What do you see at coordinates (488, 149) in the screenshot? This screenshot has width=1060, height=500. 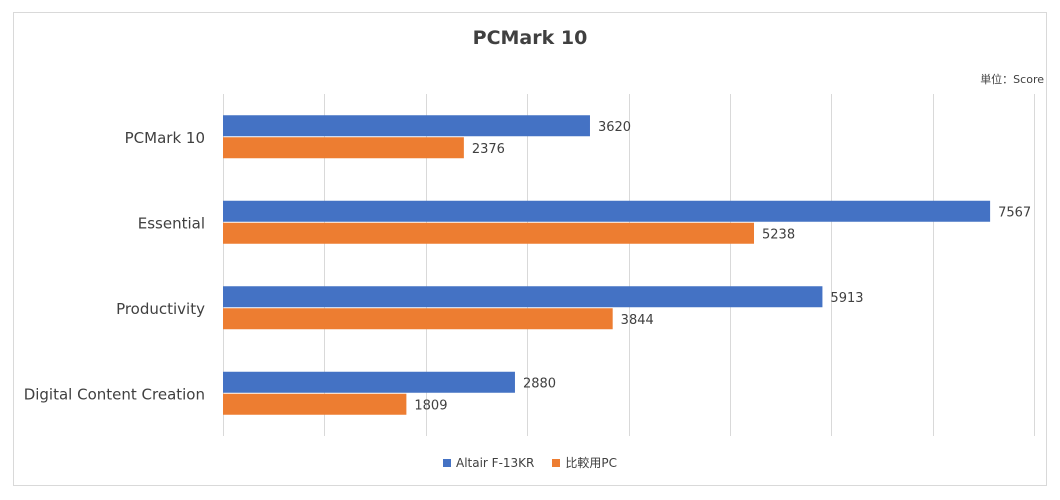 I see `data-label: 2376` at bounding box center [488, 149].